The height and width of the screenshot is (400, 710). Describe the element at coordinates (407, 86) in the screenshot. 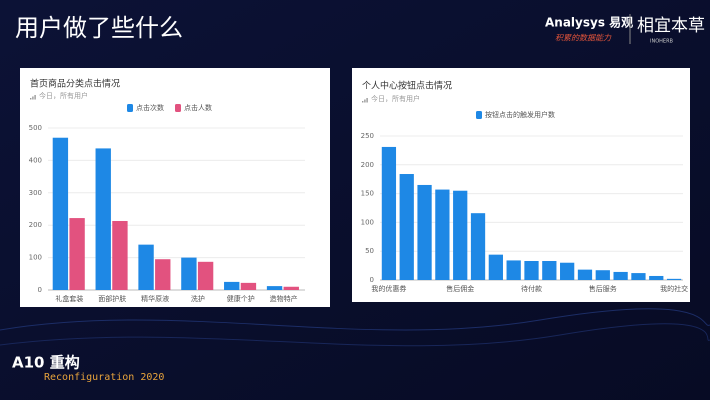

I see `chart-title: 个人中心按钮点击情况` at that location.